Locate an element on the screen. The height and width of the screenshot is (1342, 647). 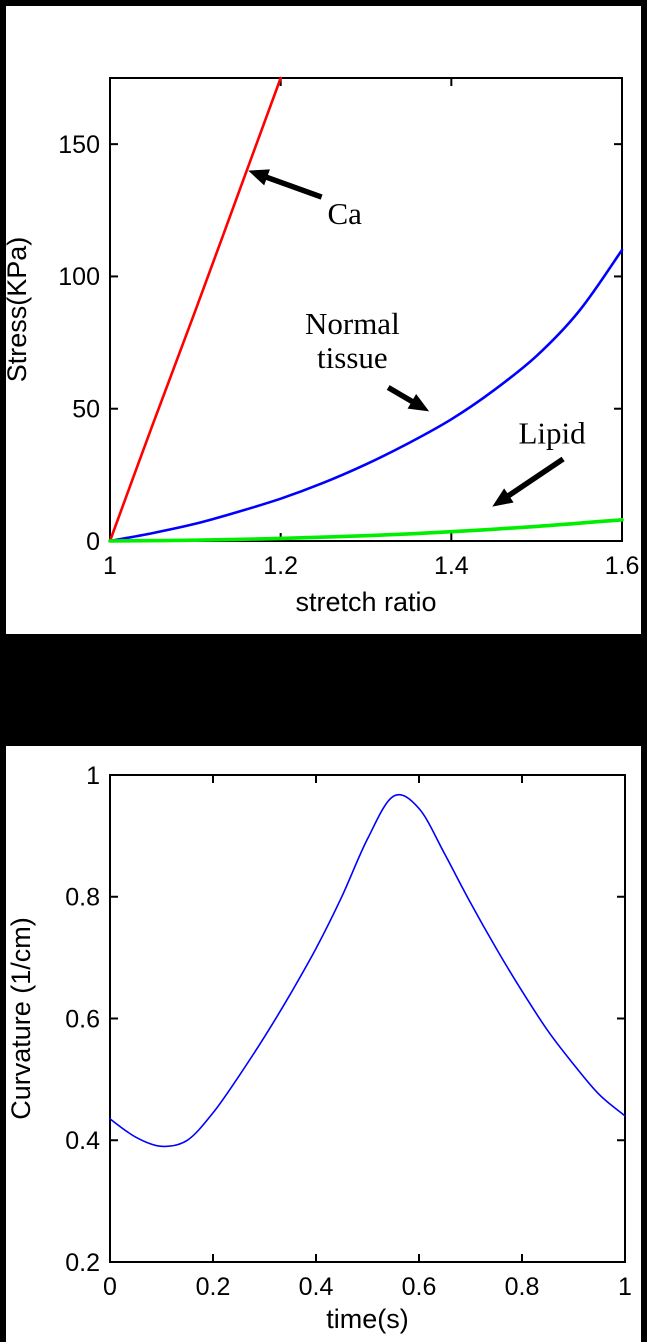
y-tick-label: 1 is located at coordinates (93, 776).